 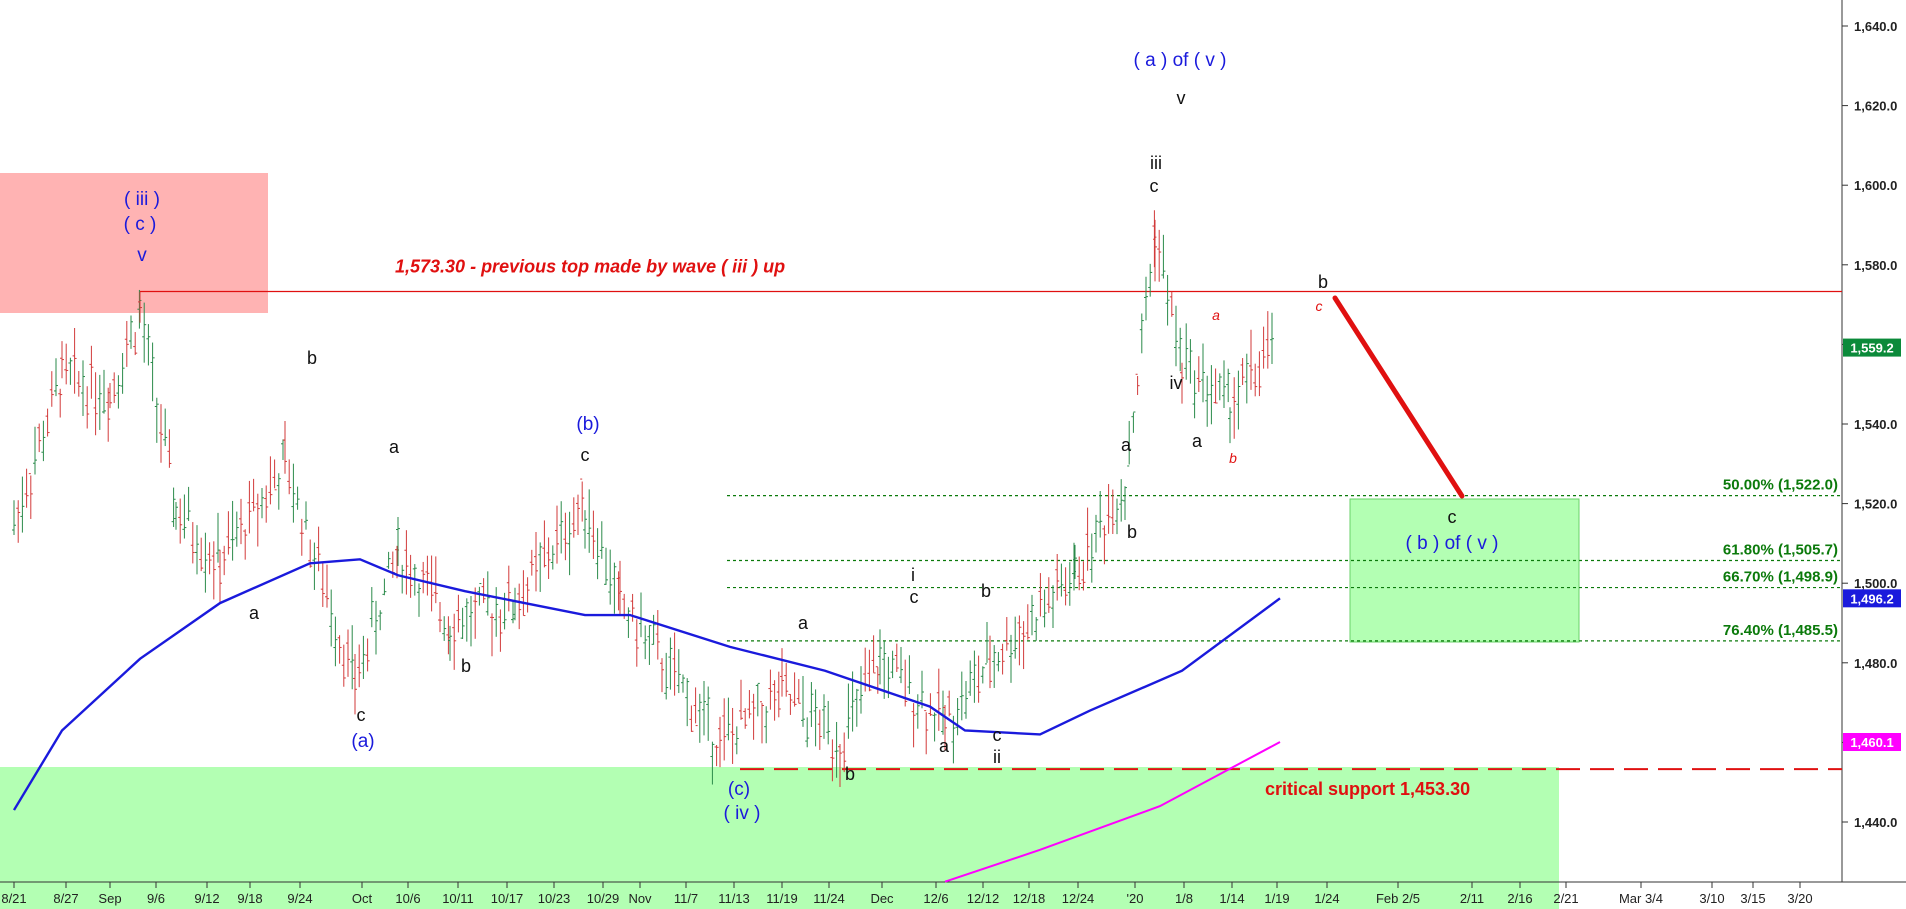 I want to click on x-tick-label: 9/24, so click(x=299, y=898).